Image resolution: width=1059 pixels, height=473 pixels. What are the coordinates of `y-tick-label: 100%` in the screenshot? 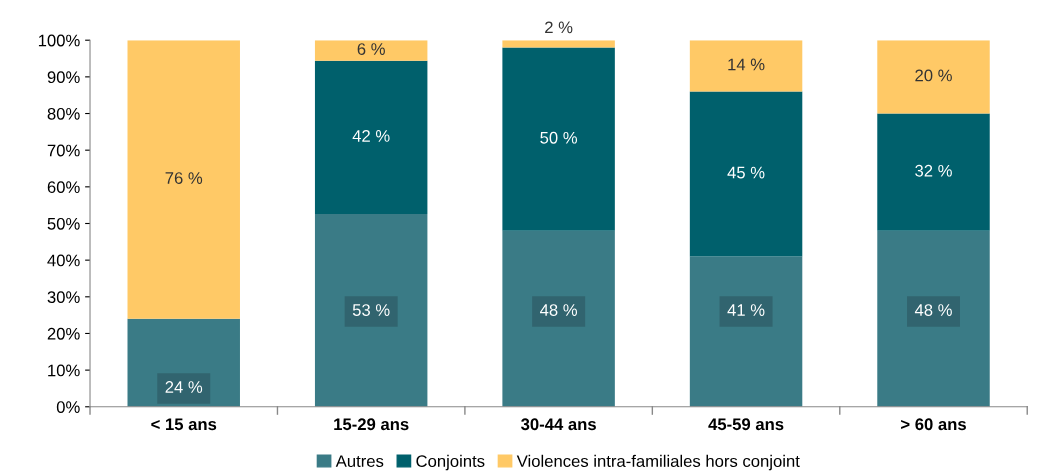 It's located at (59, 40).